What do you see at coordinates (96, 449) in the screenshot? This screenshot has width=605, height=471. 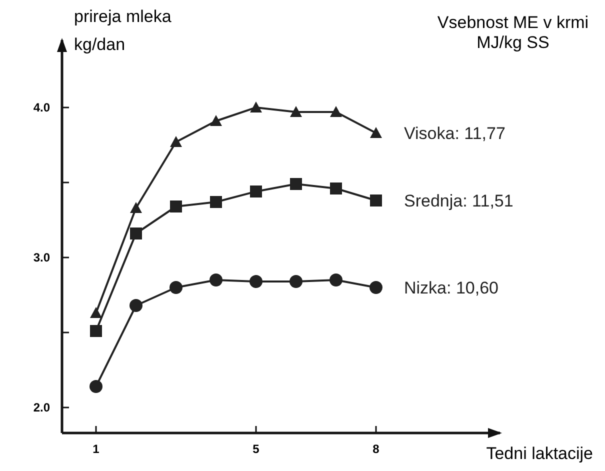 I see `x-tick-label: 1` at bounding box center [96, 449].